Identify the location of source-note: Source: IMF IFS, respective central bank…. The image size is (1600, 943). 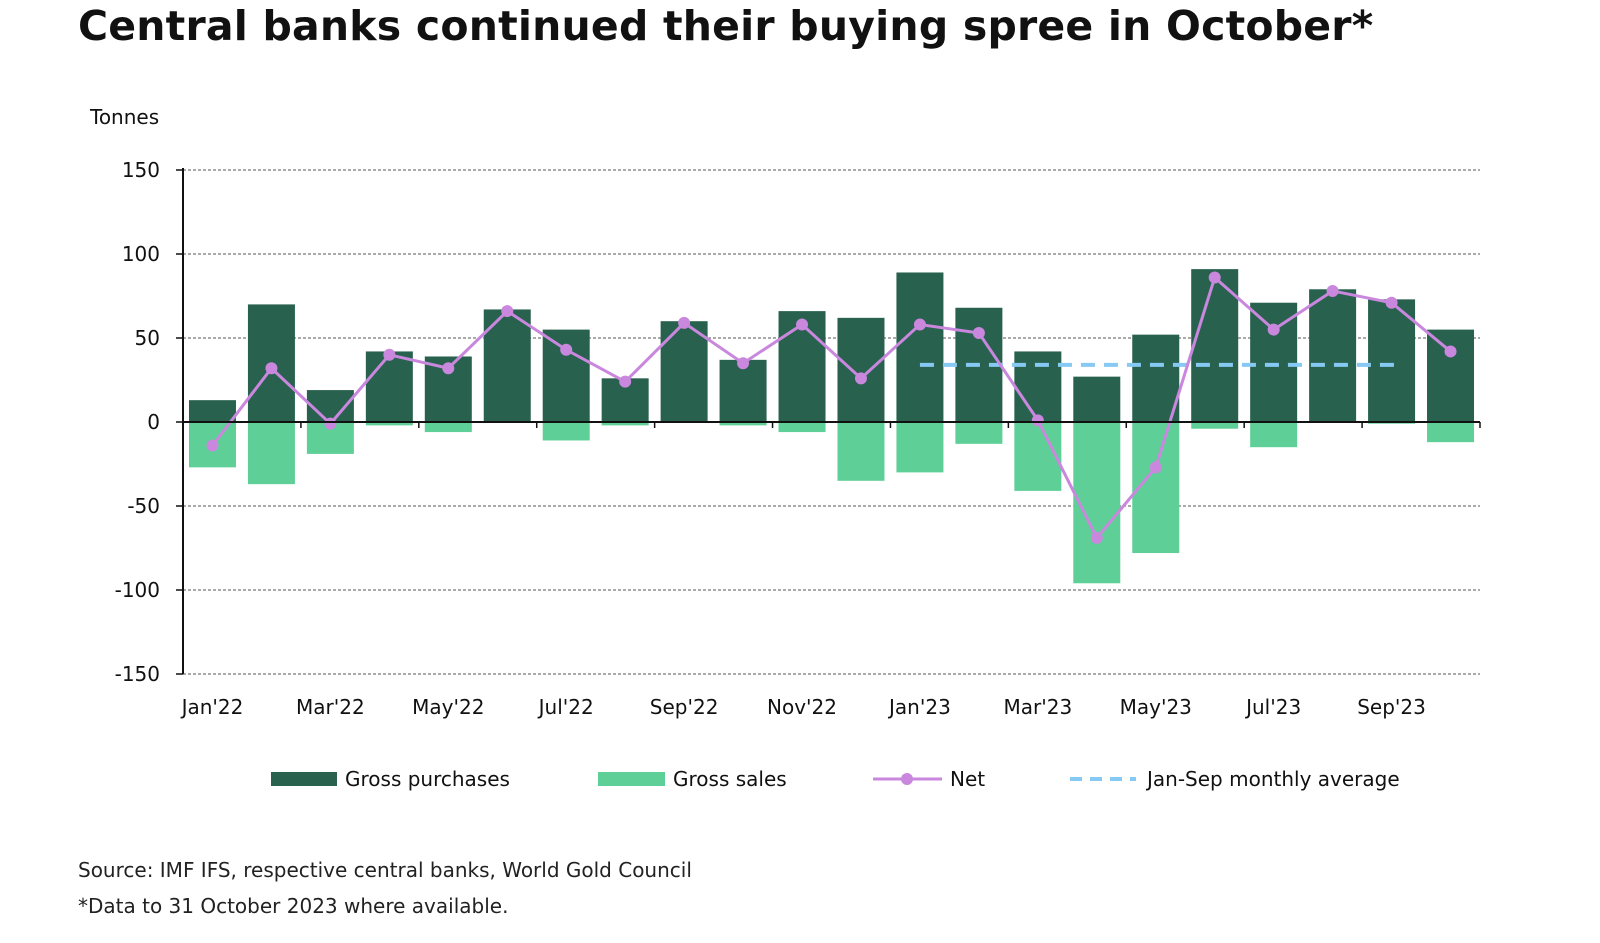
(385, 870).